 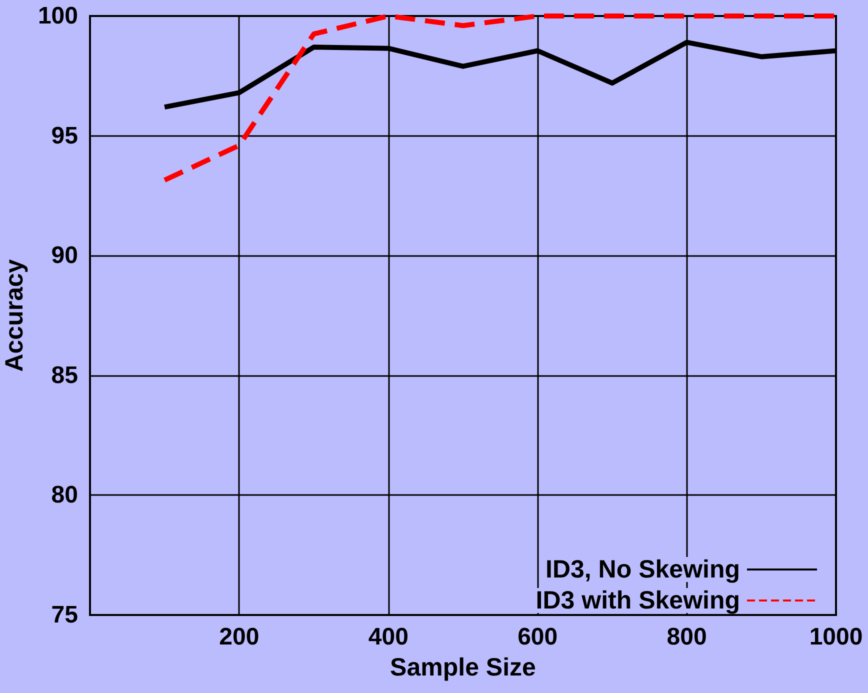 What do you see at coordinates (14, 315) in the screenshot?
I see `y-axis-title: Accuracy` at bounding box center [14, 315].